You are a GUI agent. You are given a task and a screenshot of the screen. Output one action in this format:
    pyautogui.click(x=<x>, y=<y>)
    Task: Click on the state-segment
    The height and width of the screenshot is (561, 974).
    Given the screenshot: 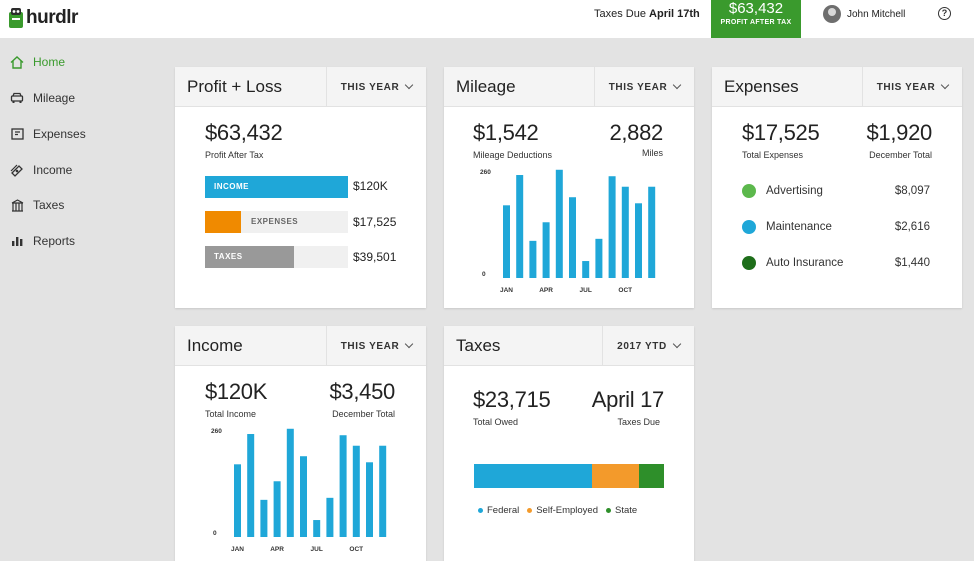 What is the action you would take?
    pyautogui.click(x=651, y=476)
    